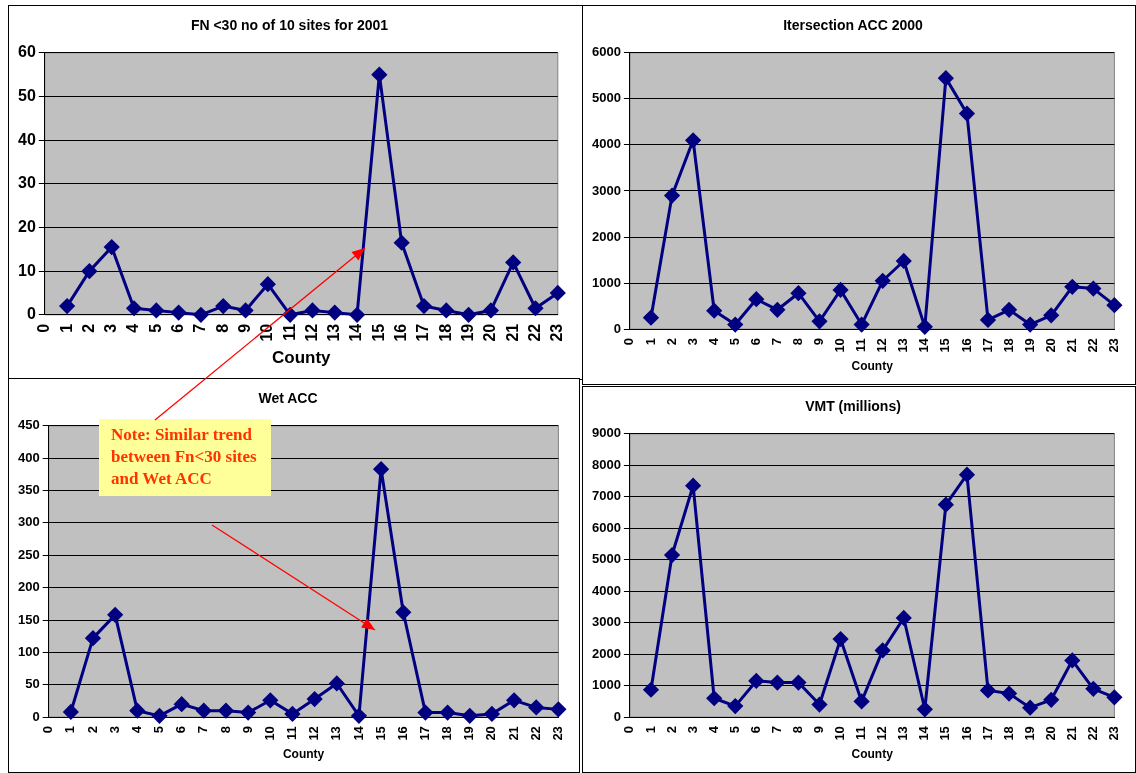 This screenshot has width=1136, height=773. What do you see at coordinates (27, 139) in the screenshot?
I see `y-tick-label: 40` at bounding box center [27, 139].